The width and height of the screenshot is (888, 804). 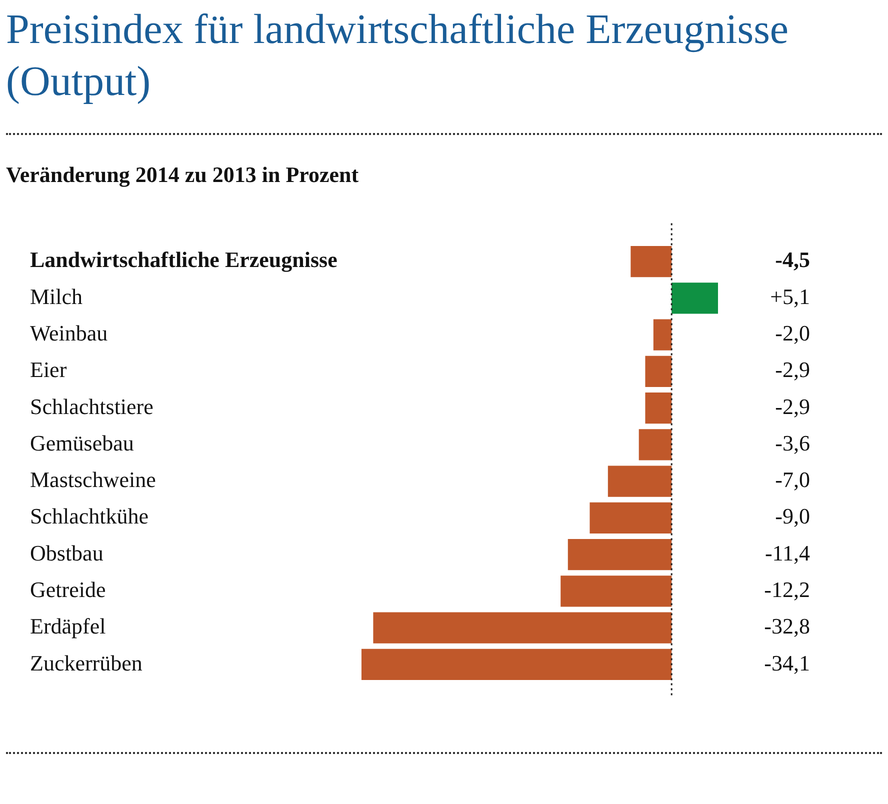 I want to click on y-tick-label: Landwirtschaftliche Erzeugnisse, so click(x=184, y=259).